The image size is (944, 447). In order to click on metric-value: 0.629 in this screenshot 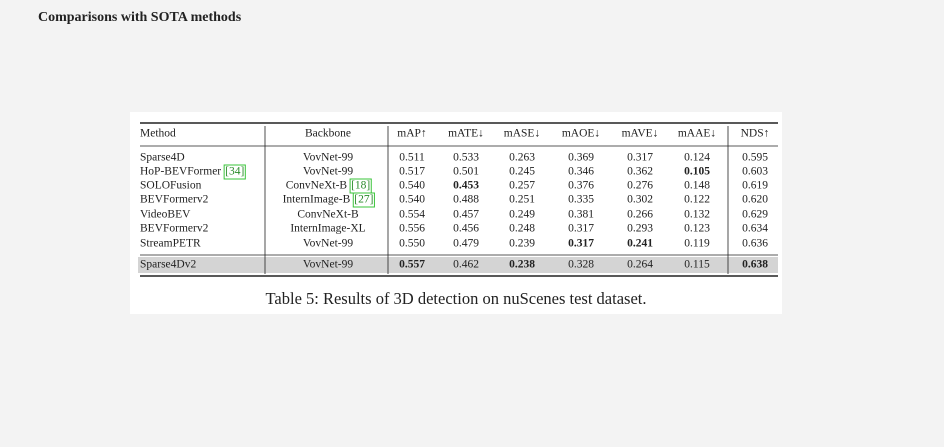, I will do `click(755, 215)`.